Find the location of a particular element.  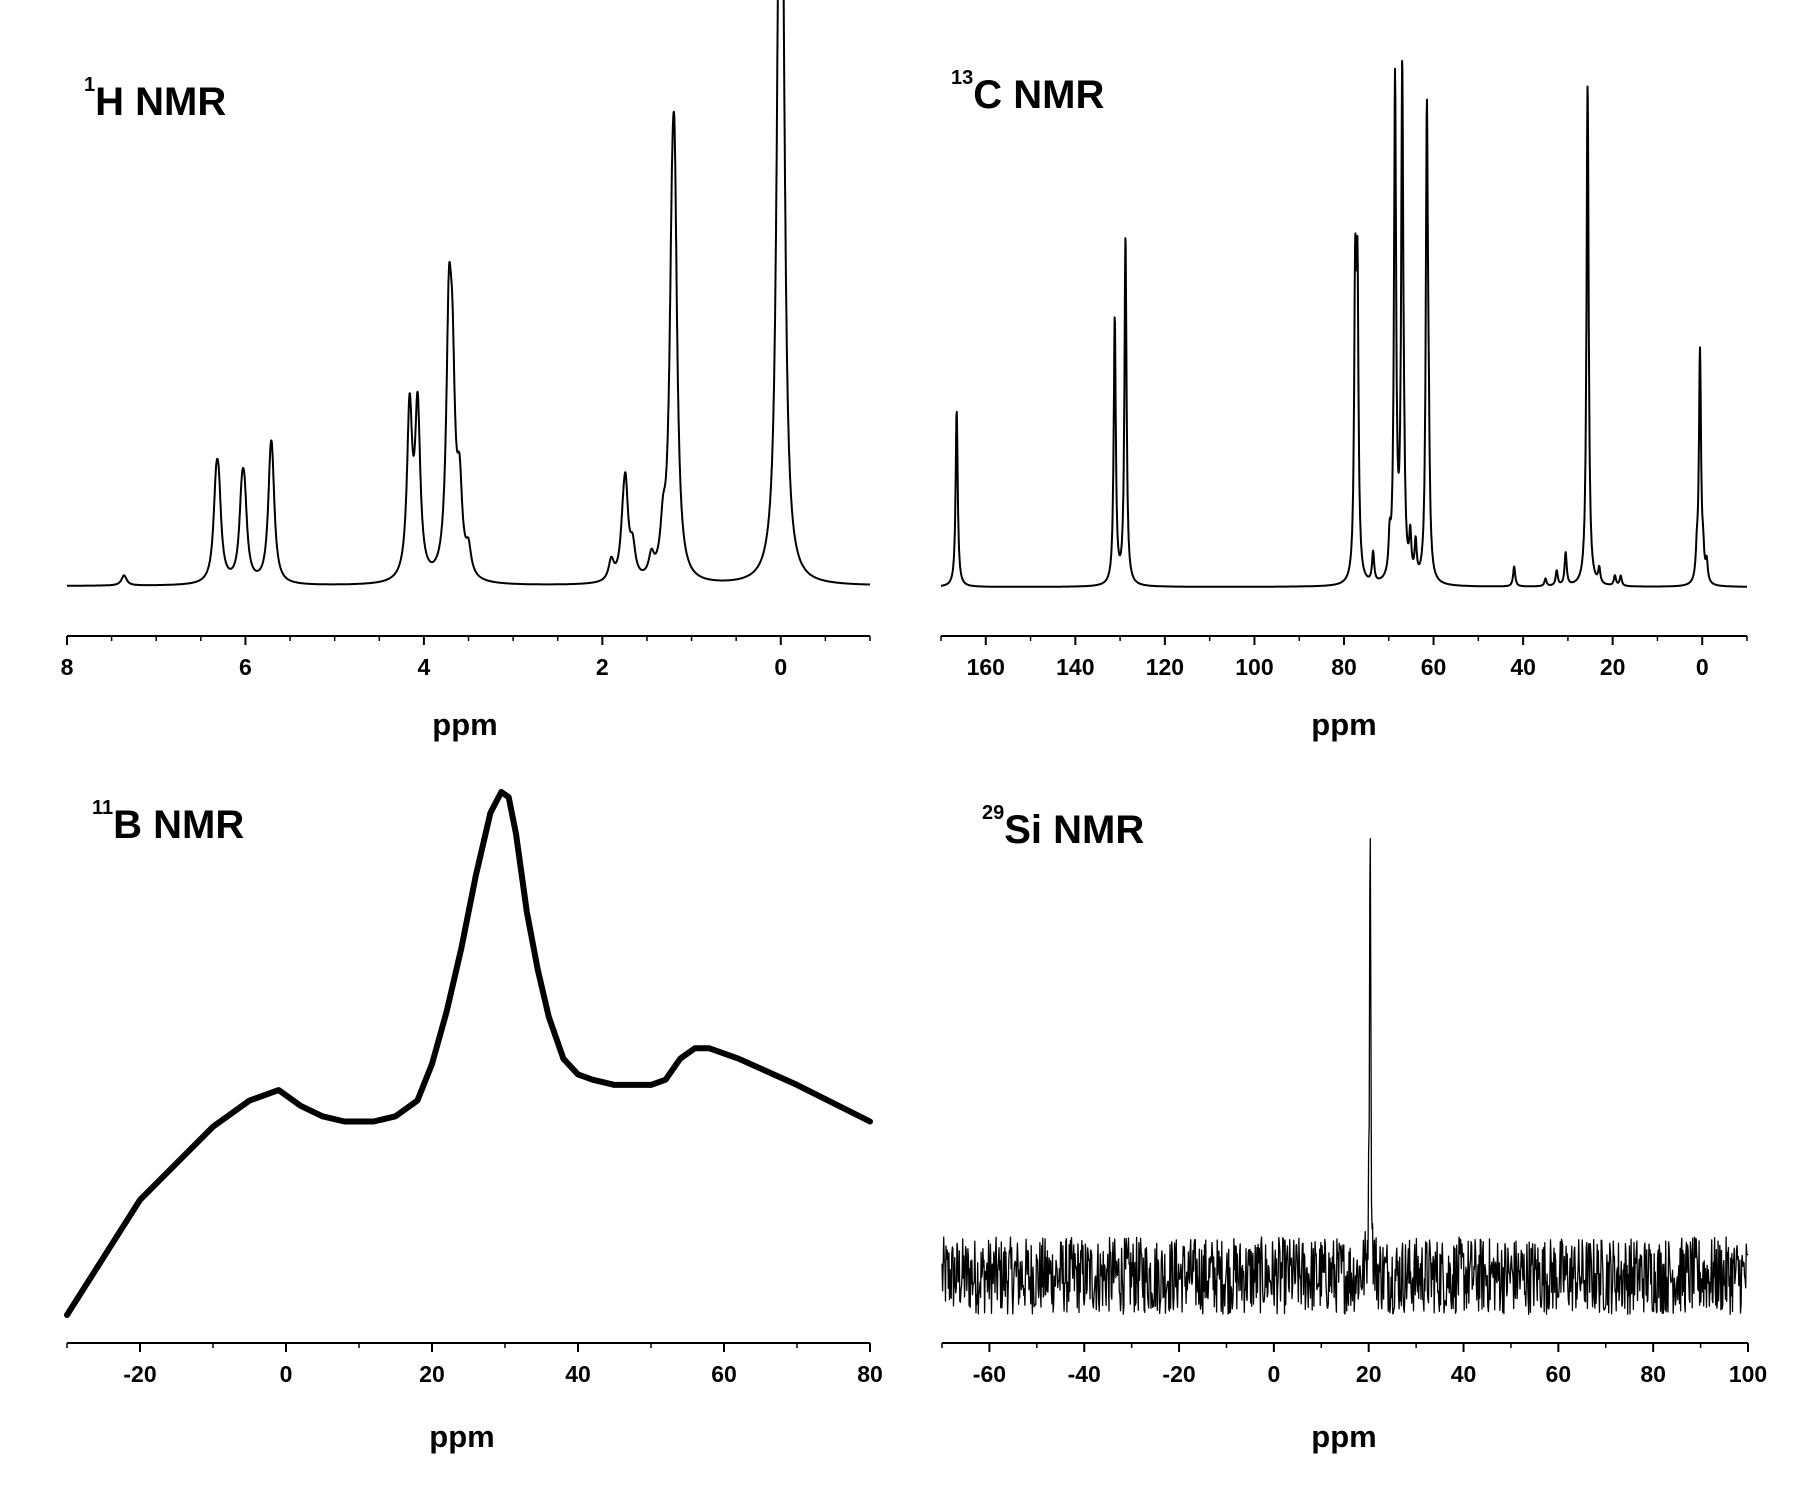

panel-11b-title: 11B NMR is located at coordinates (168, 822).